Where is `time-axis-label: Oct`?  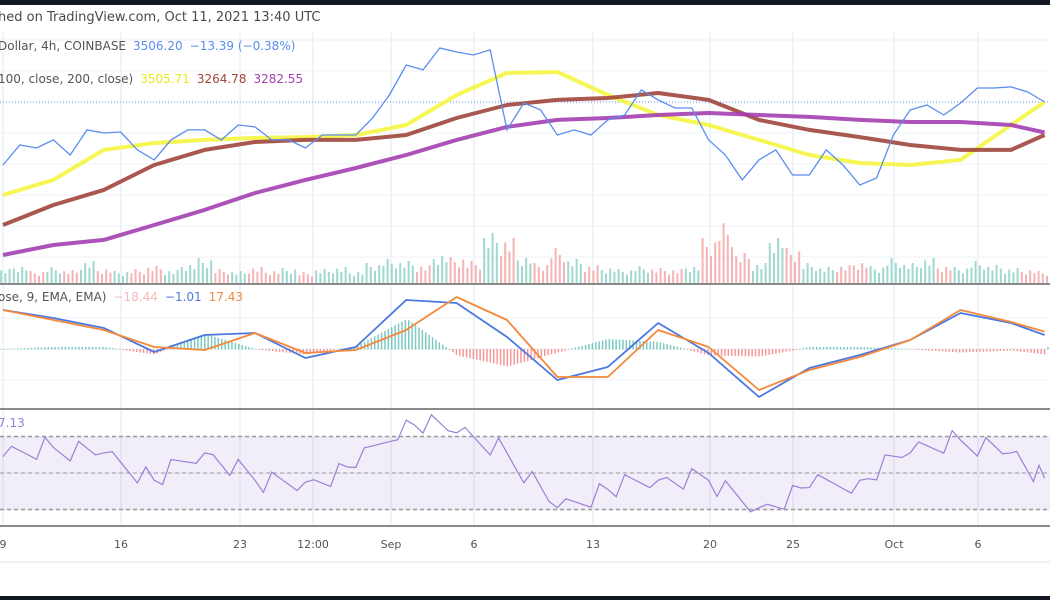
time-axis-label: Oct is located at coordinates (894, 544).